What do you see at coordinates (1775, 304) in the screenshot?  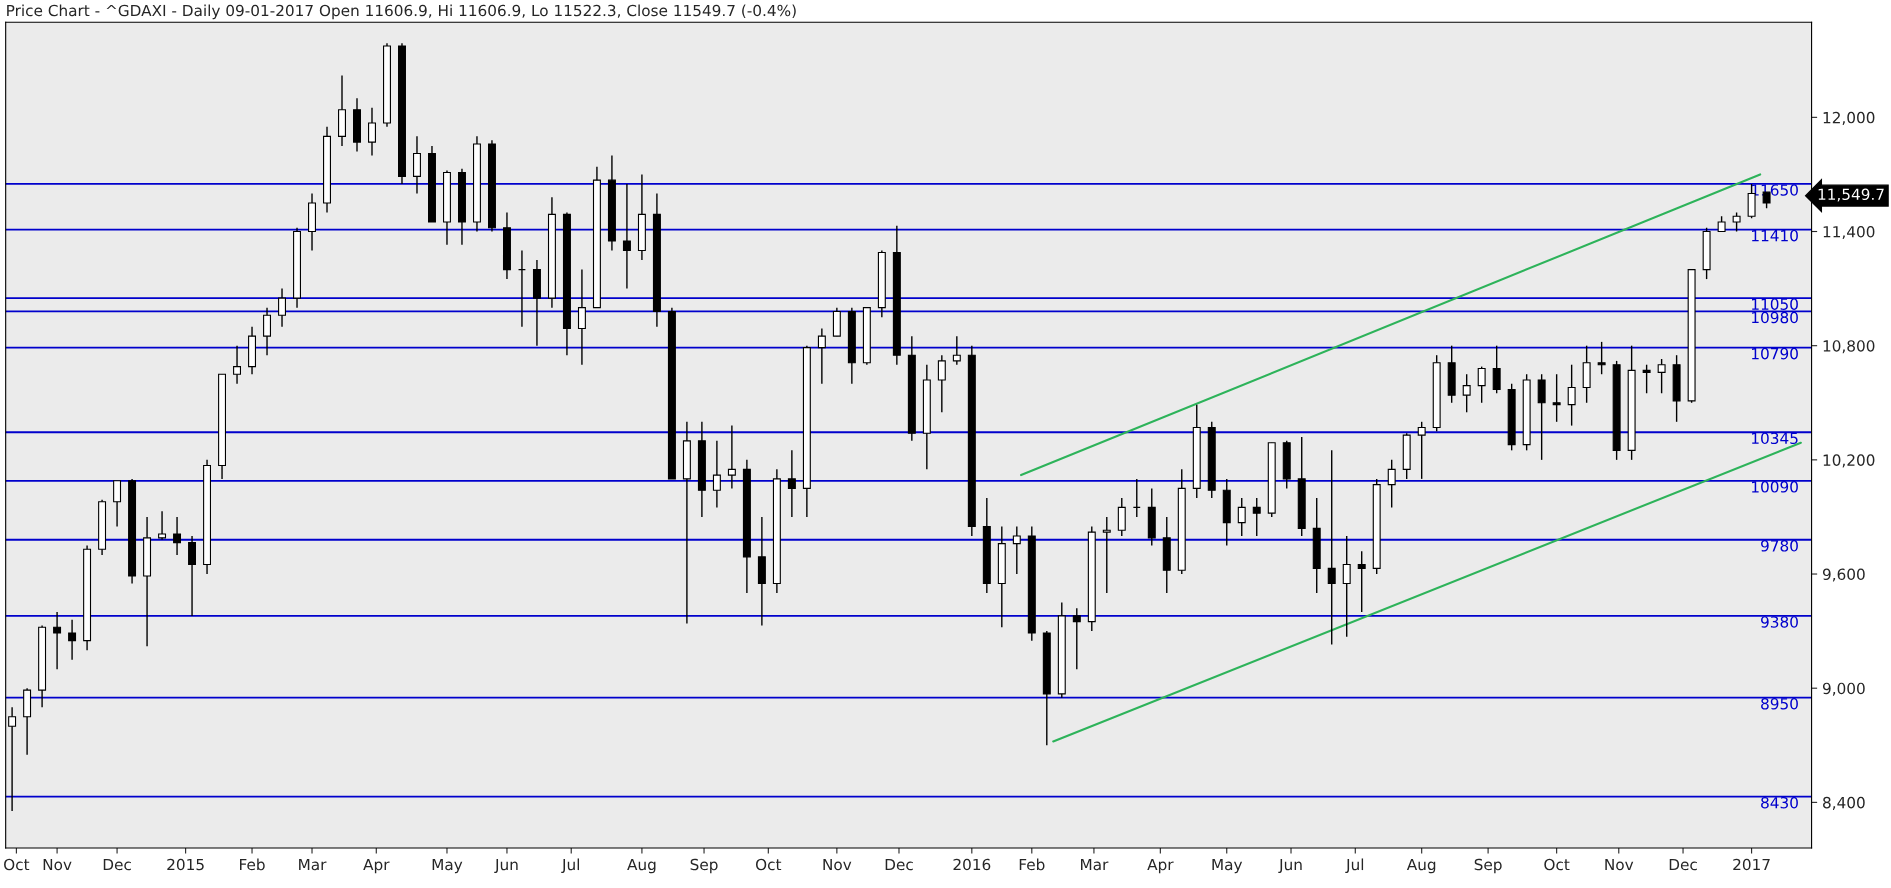 I see `ref-line-label: 11050` at bounding box center [1775, 304].